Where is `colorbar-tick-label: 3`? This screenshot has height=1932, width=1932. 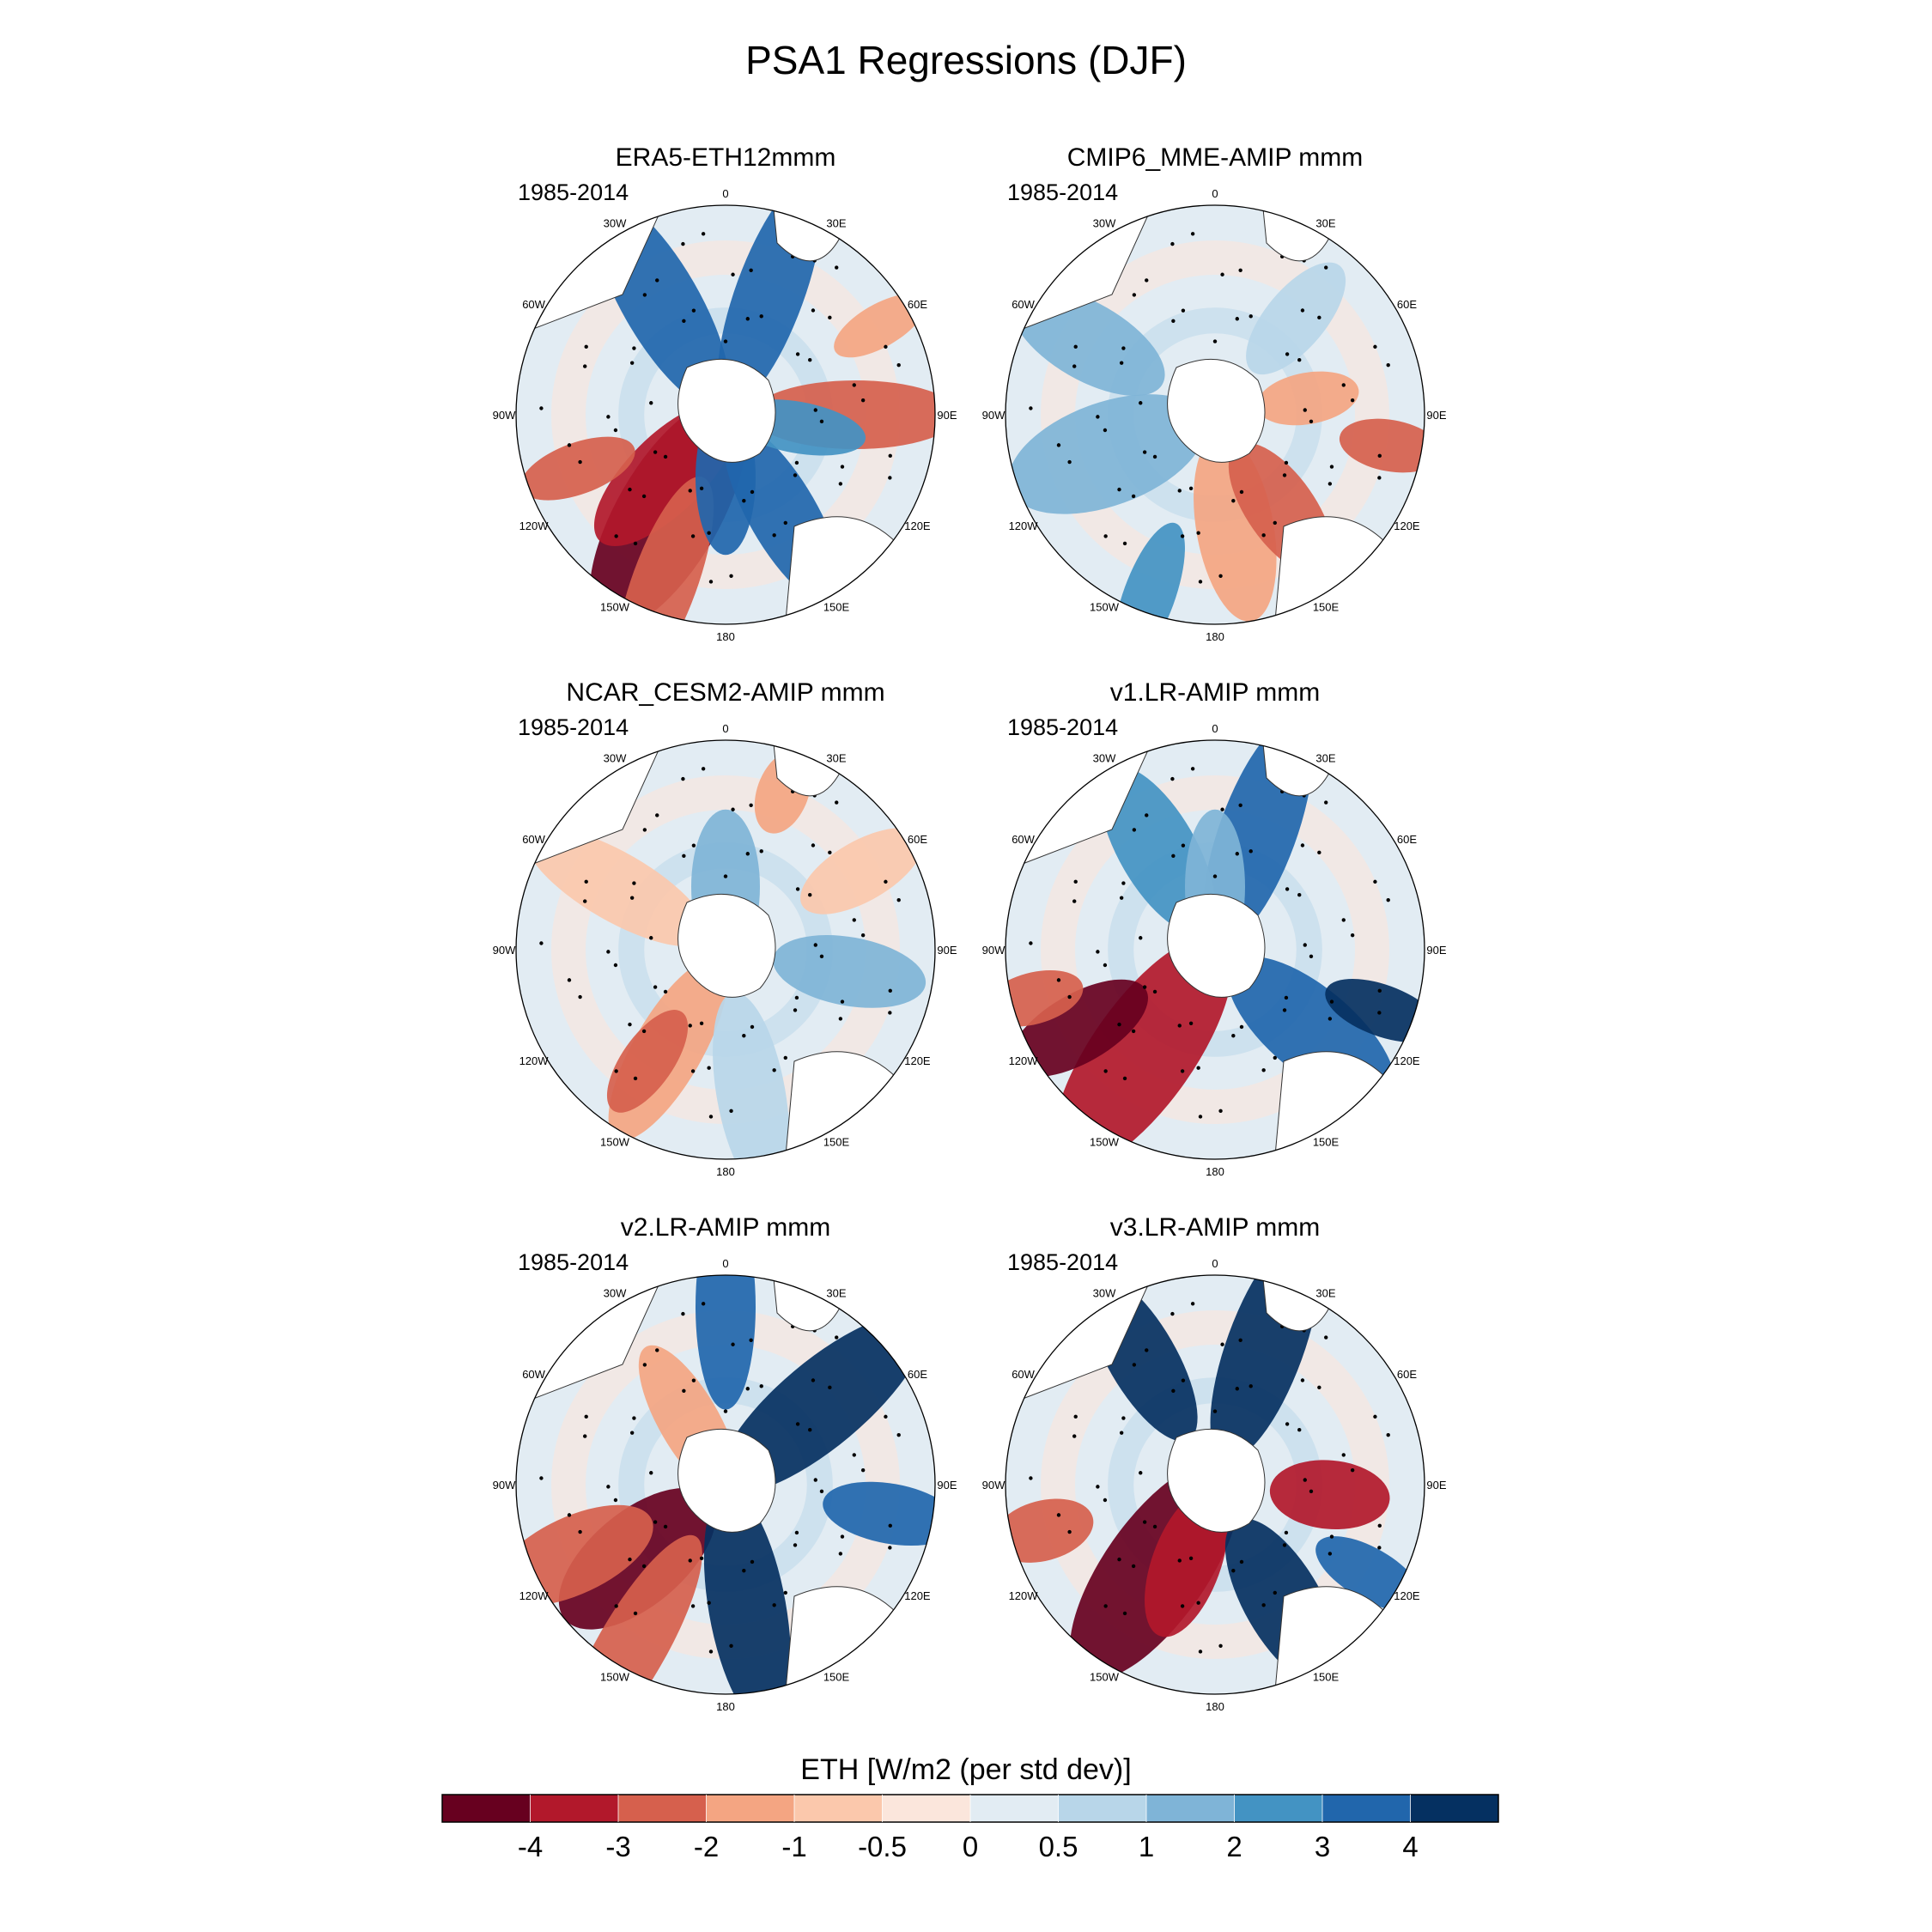 colorbar-tick-label: 3 is located at coordinates (1323, 1846).